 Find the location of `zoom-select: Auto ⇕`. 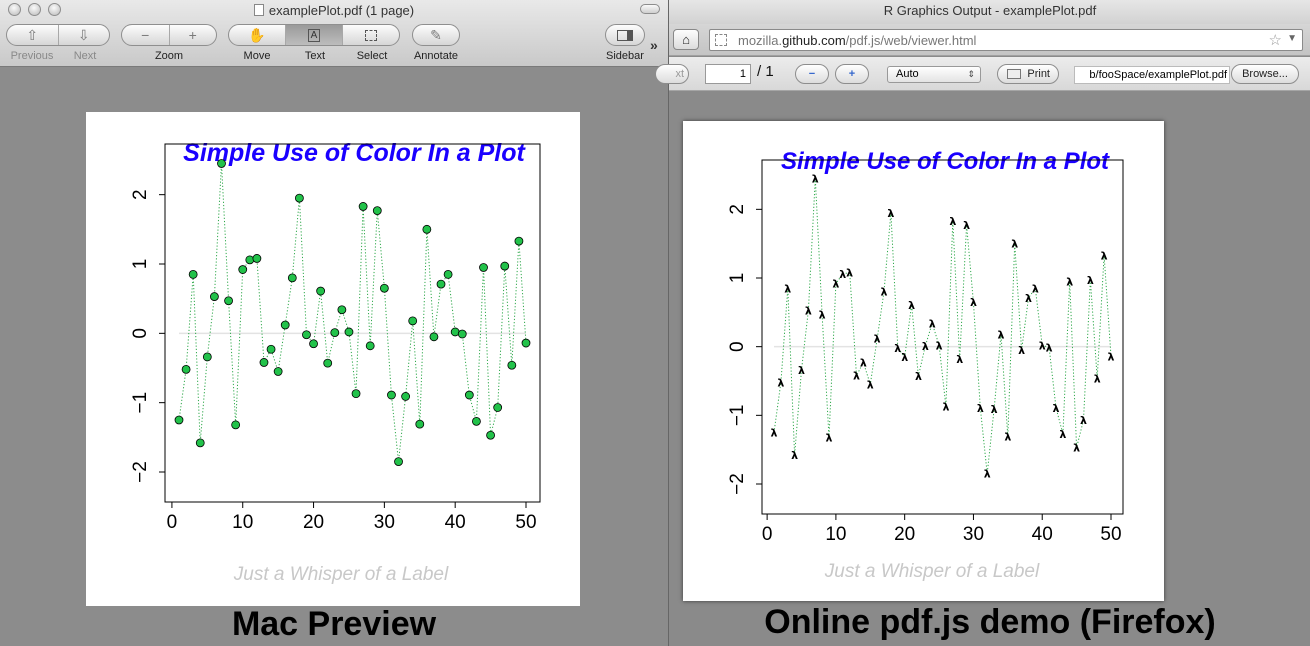

zoom-select: Auto ⇕ is located at coordinates (934, 74).